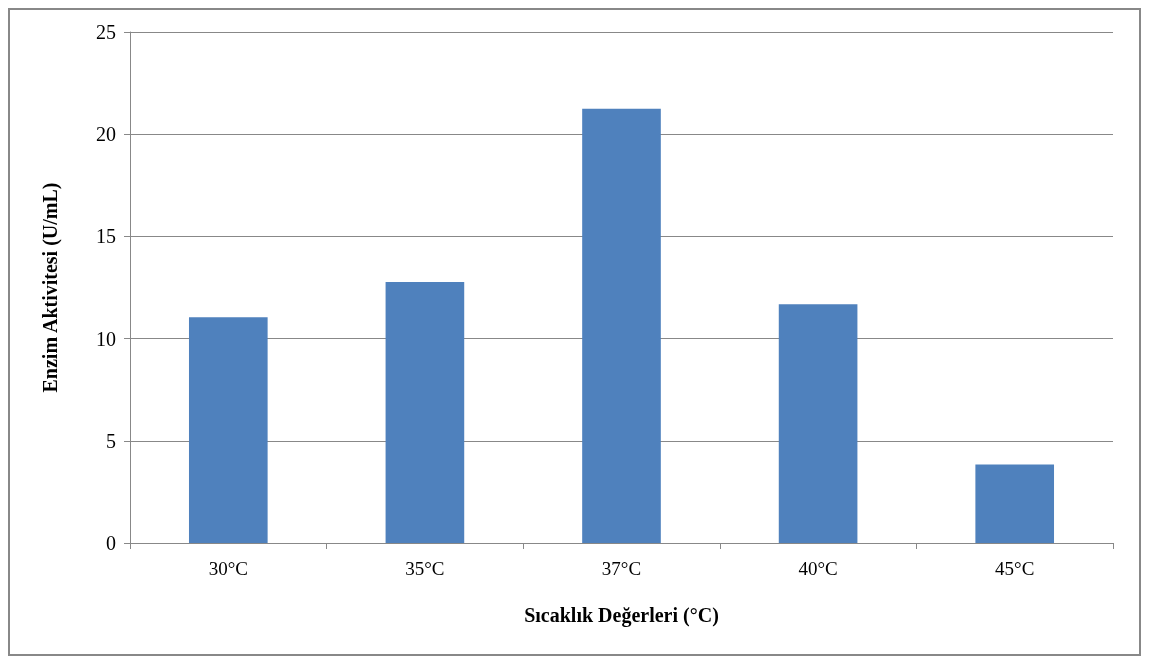  What do you see at coordinates (111, 543) in the screenshot?
I see `y-tick-label: 0` at bounding box center [111, 543].